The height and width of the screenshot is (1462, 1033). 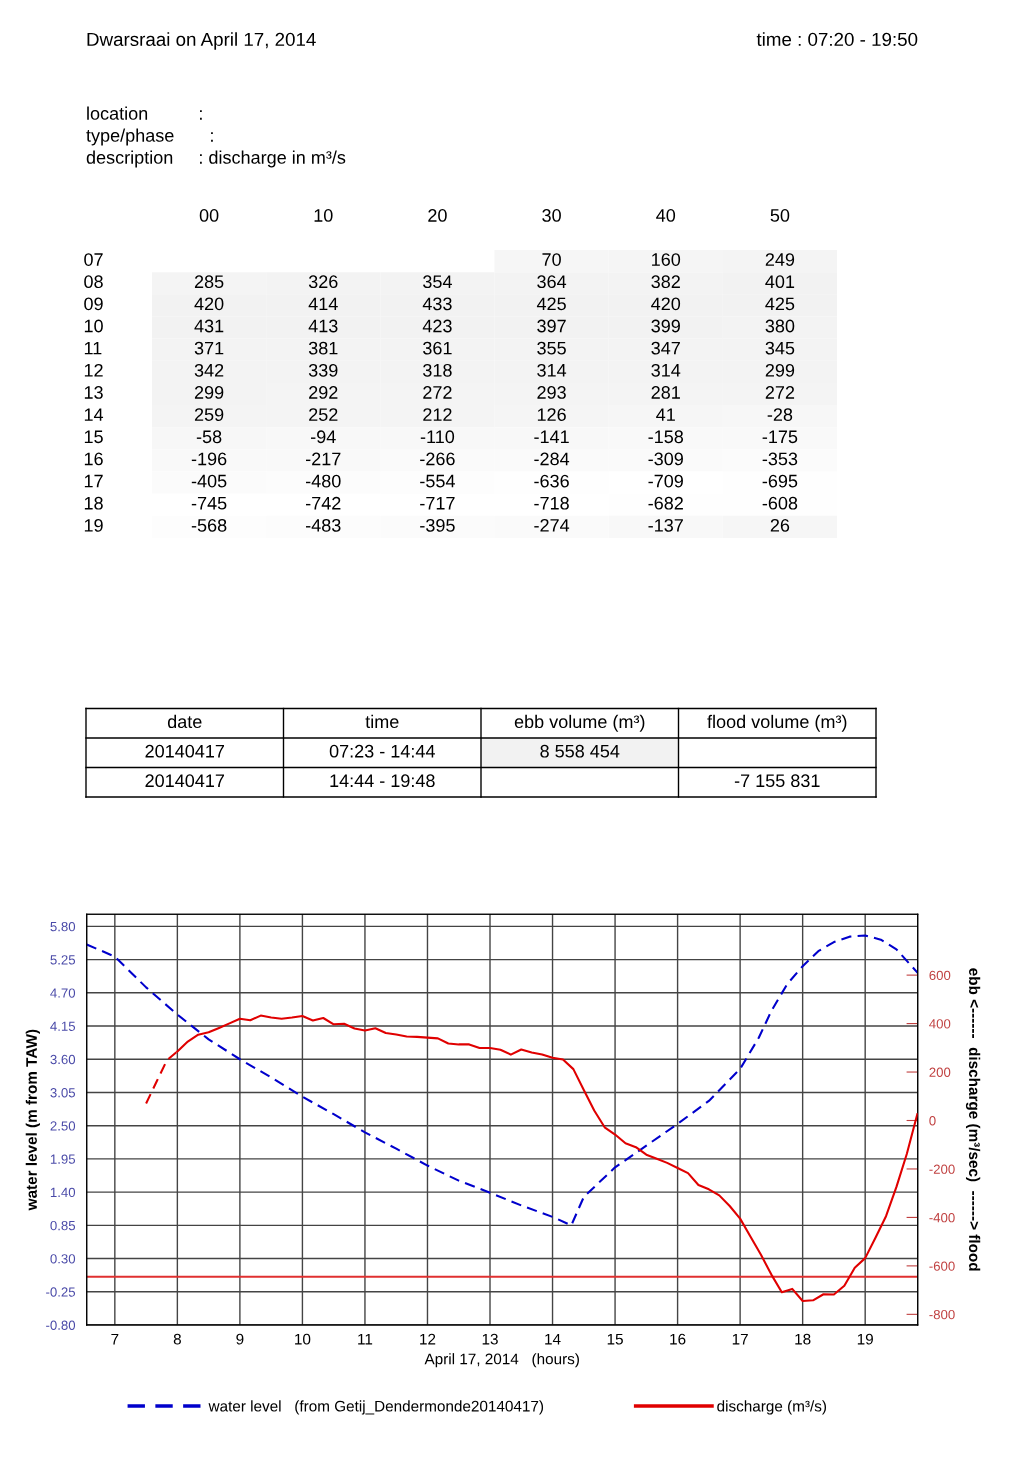 I want to click on y-axis-title: date, so click(x=184, y=721).